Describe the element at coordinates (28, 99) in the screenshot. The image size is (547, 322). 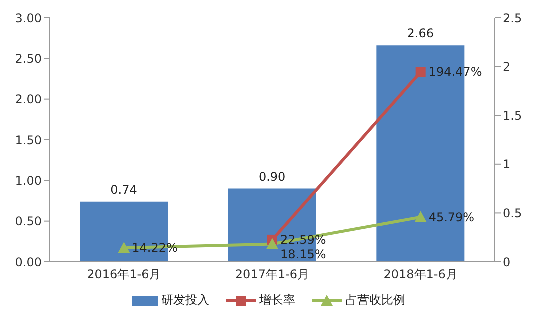
I see `y-tick-label: 2.00` at that location.